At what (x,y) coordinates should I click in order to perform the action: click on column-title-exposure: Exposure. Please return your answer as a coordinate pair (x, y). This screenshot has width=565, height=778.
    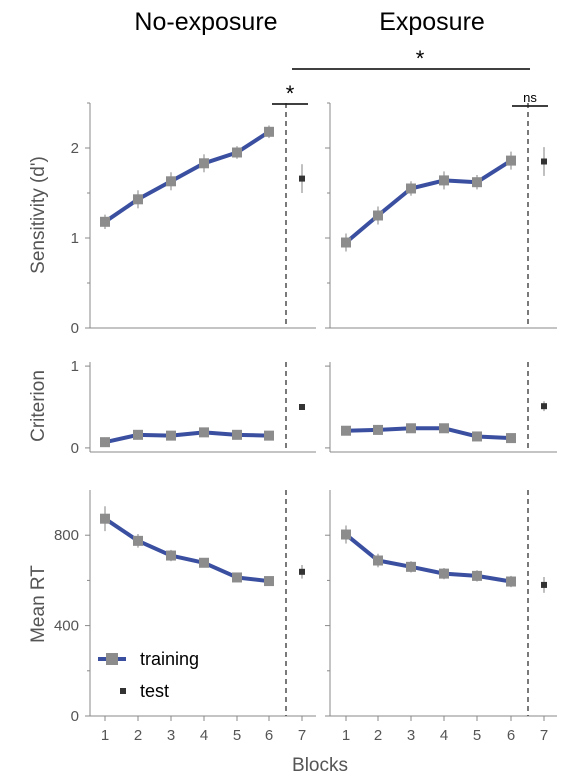
    Looking at the image, I should click on (432, 22).